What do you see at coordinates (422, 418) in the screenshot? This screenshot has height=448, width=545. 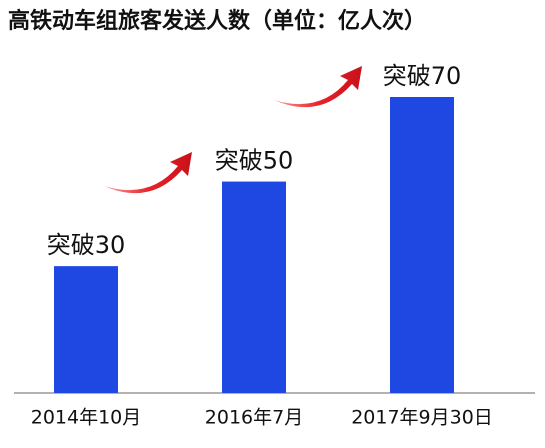 I see `x-tick-label: 2017年9月30日` at bounding box center [422, 418].